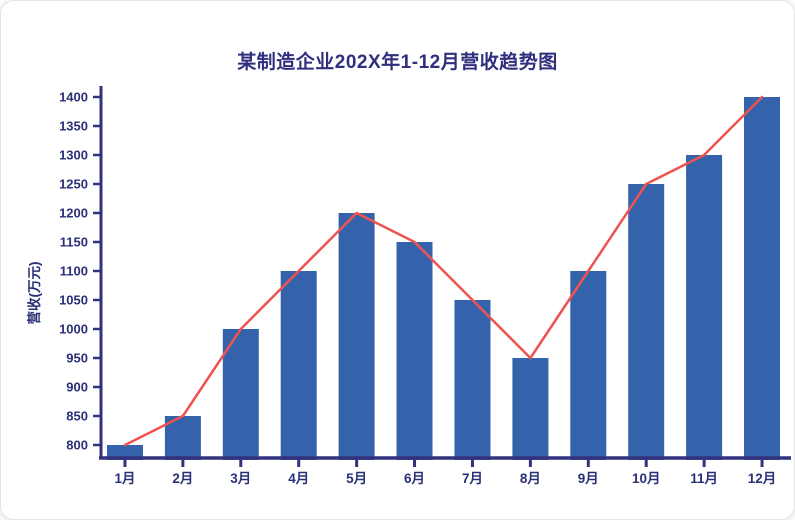 This screenshot has width=795, height=520. I want to click on x-tick-label: 2月, so click(182, 478).